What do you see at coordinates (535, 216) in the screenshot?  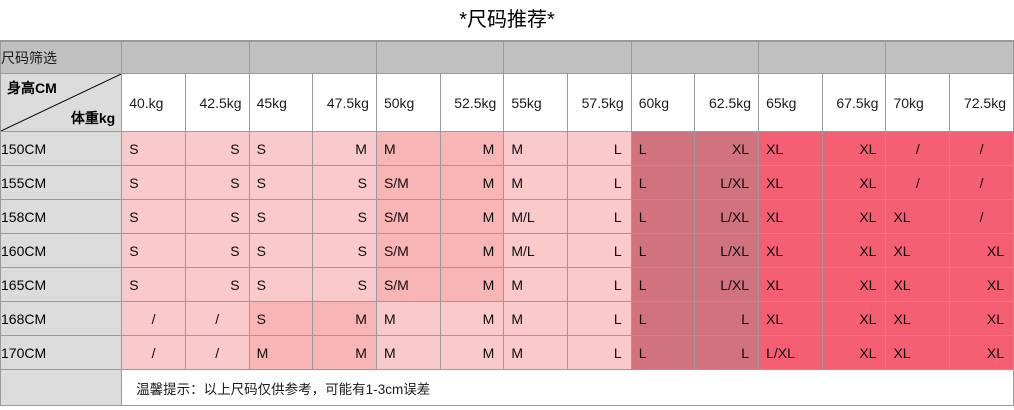 I see `size-cell: M/L` at bounding box center [535, 216].